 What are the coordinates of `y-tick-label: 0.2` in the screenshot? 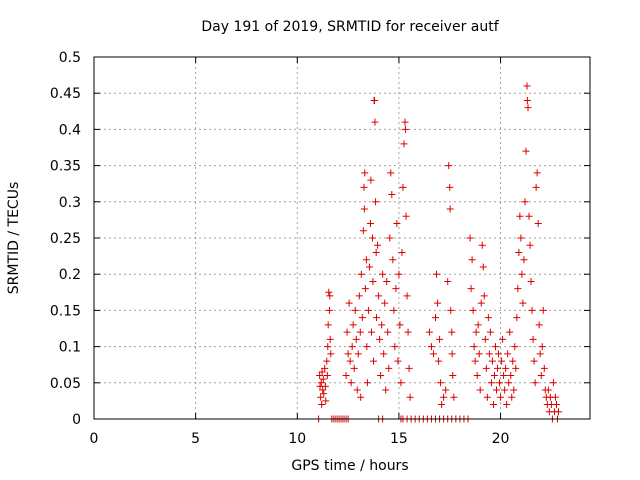 It's located at (70, 275).